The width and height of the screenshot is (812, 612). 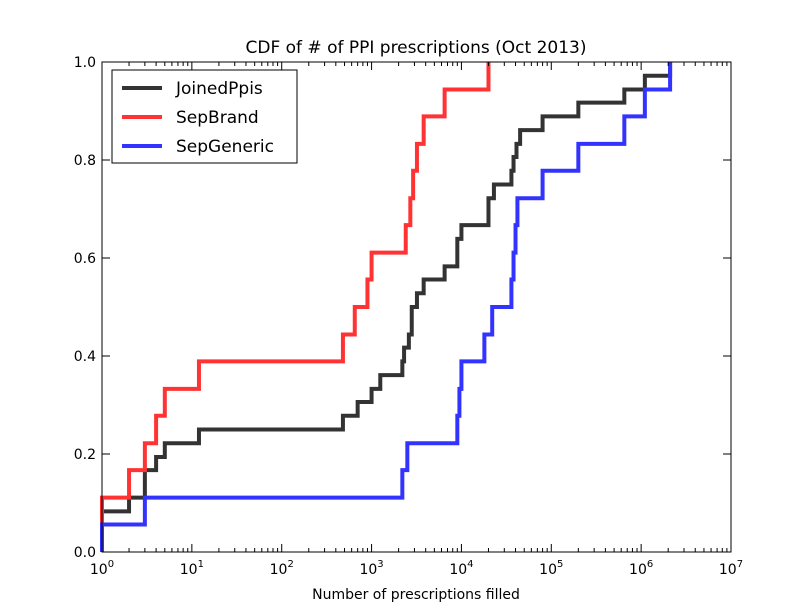 What do you see at coordinates (731, 568) in the screenshot?
I see `x-tick-label: 10⁷` at bounding box center [731, 568].